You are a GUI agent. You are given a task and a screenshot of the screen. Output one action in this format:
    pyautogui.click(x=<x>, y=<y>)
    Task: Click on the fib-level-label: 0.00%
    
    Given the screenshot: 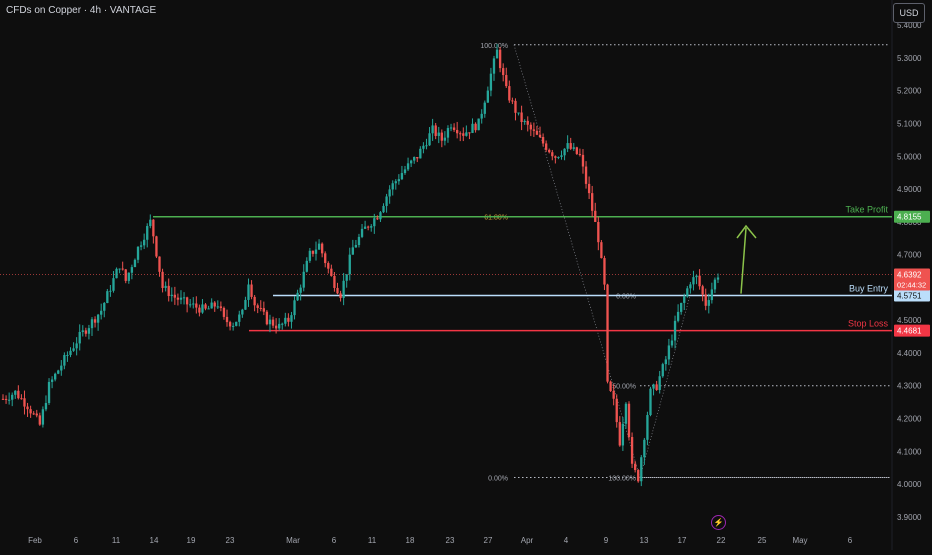 What is the action you would take?
    pyautogui.click(x=498, y=479)
    